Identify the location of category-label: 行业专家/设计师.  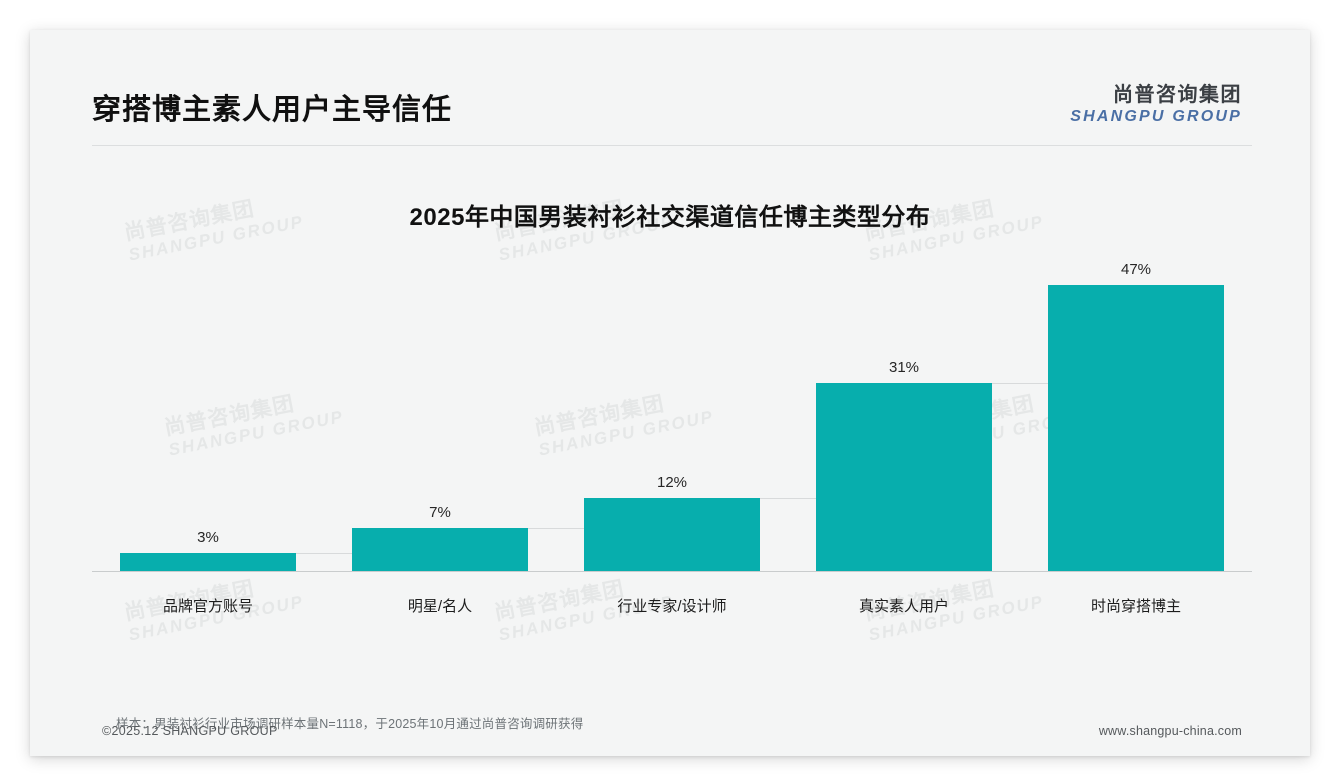
(672, 606).